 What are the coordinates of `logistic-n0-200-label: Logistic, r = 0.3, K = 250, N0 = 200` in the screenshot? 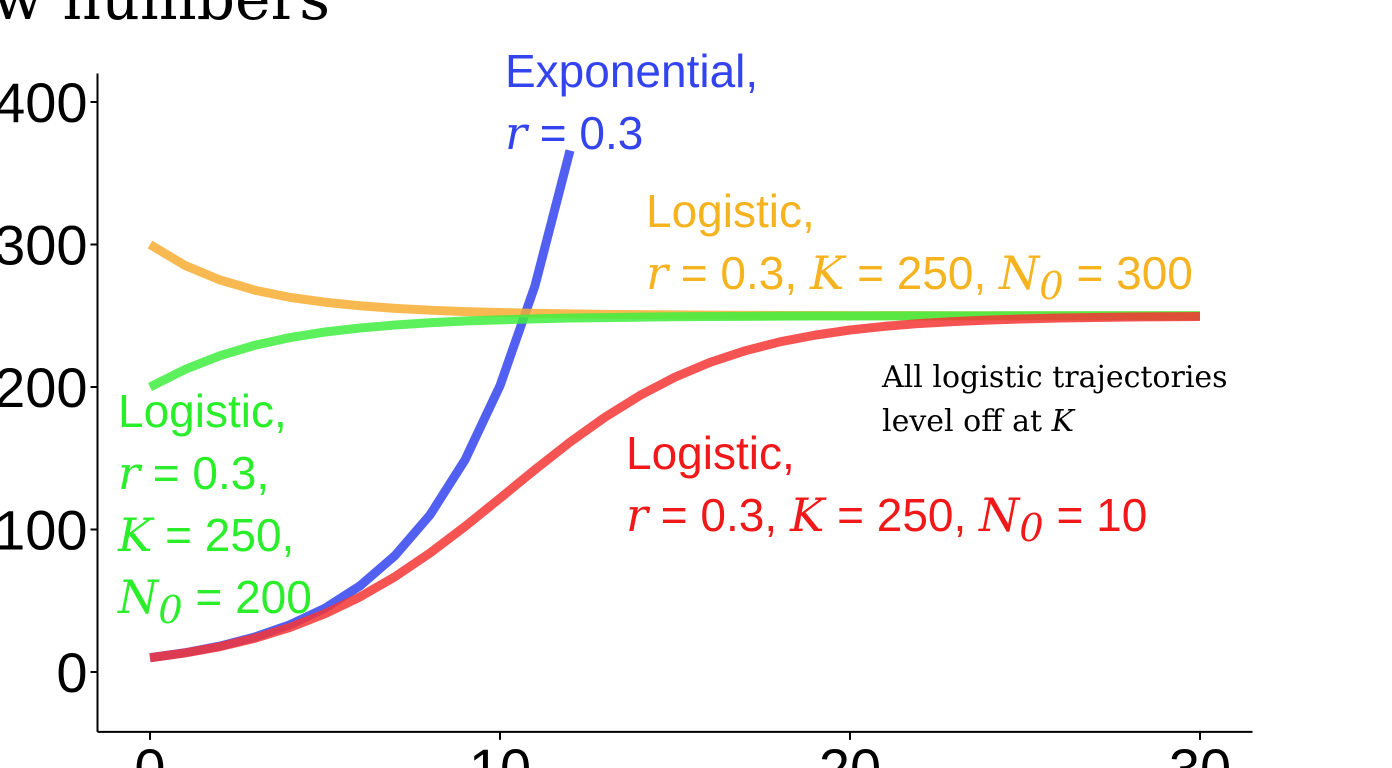 It's located at (215, 511).